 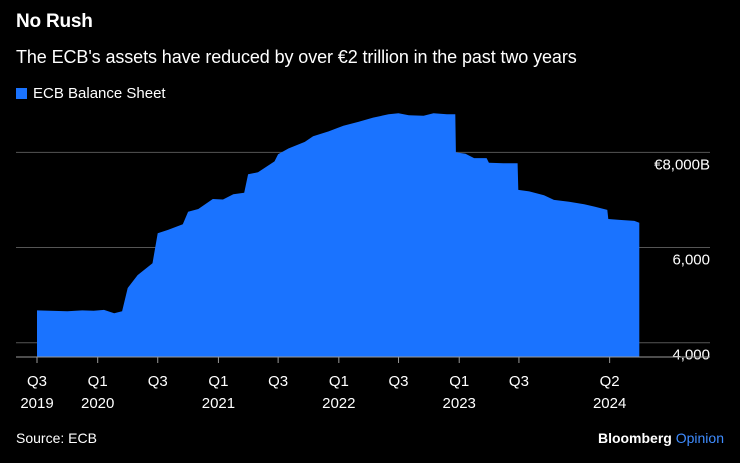 What do you see at coordinates (54, 21) in the screenshot?
I see `chart-title: No Rush` at bounding box center [54, 21].